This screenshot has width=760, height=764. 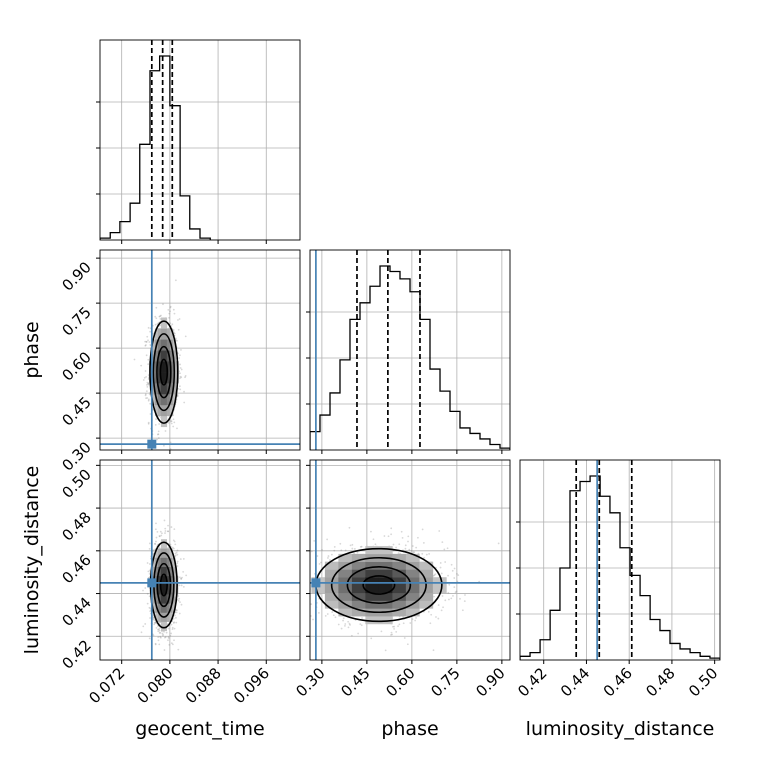 I want to click on x-tick-label: 0.080, so click(x=155, y=685).